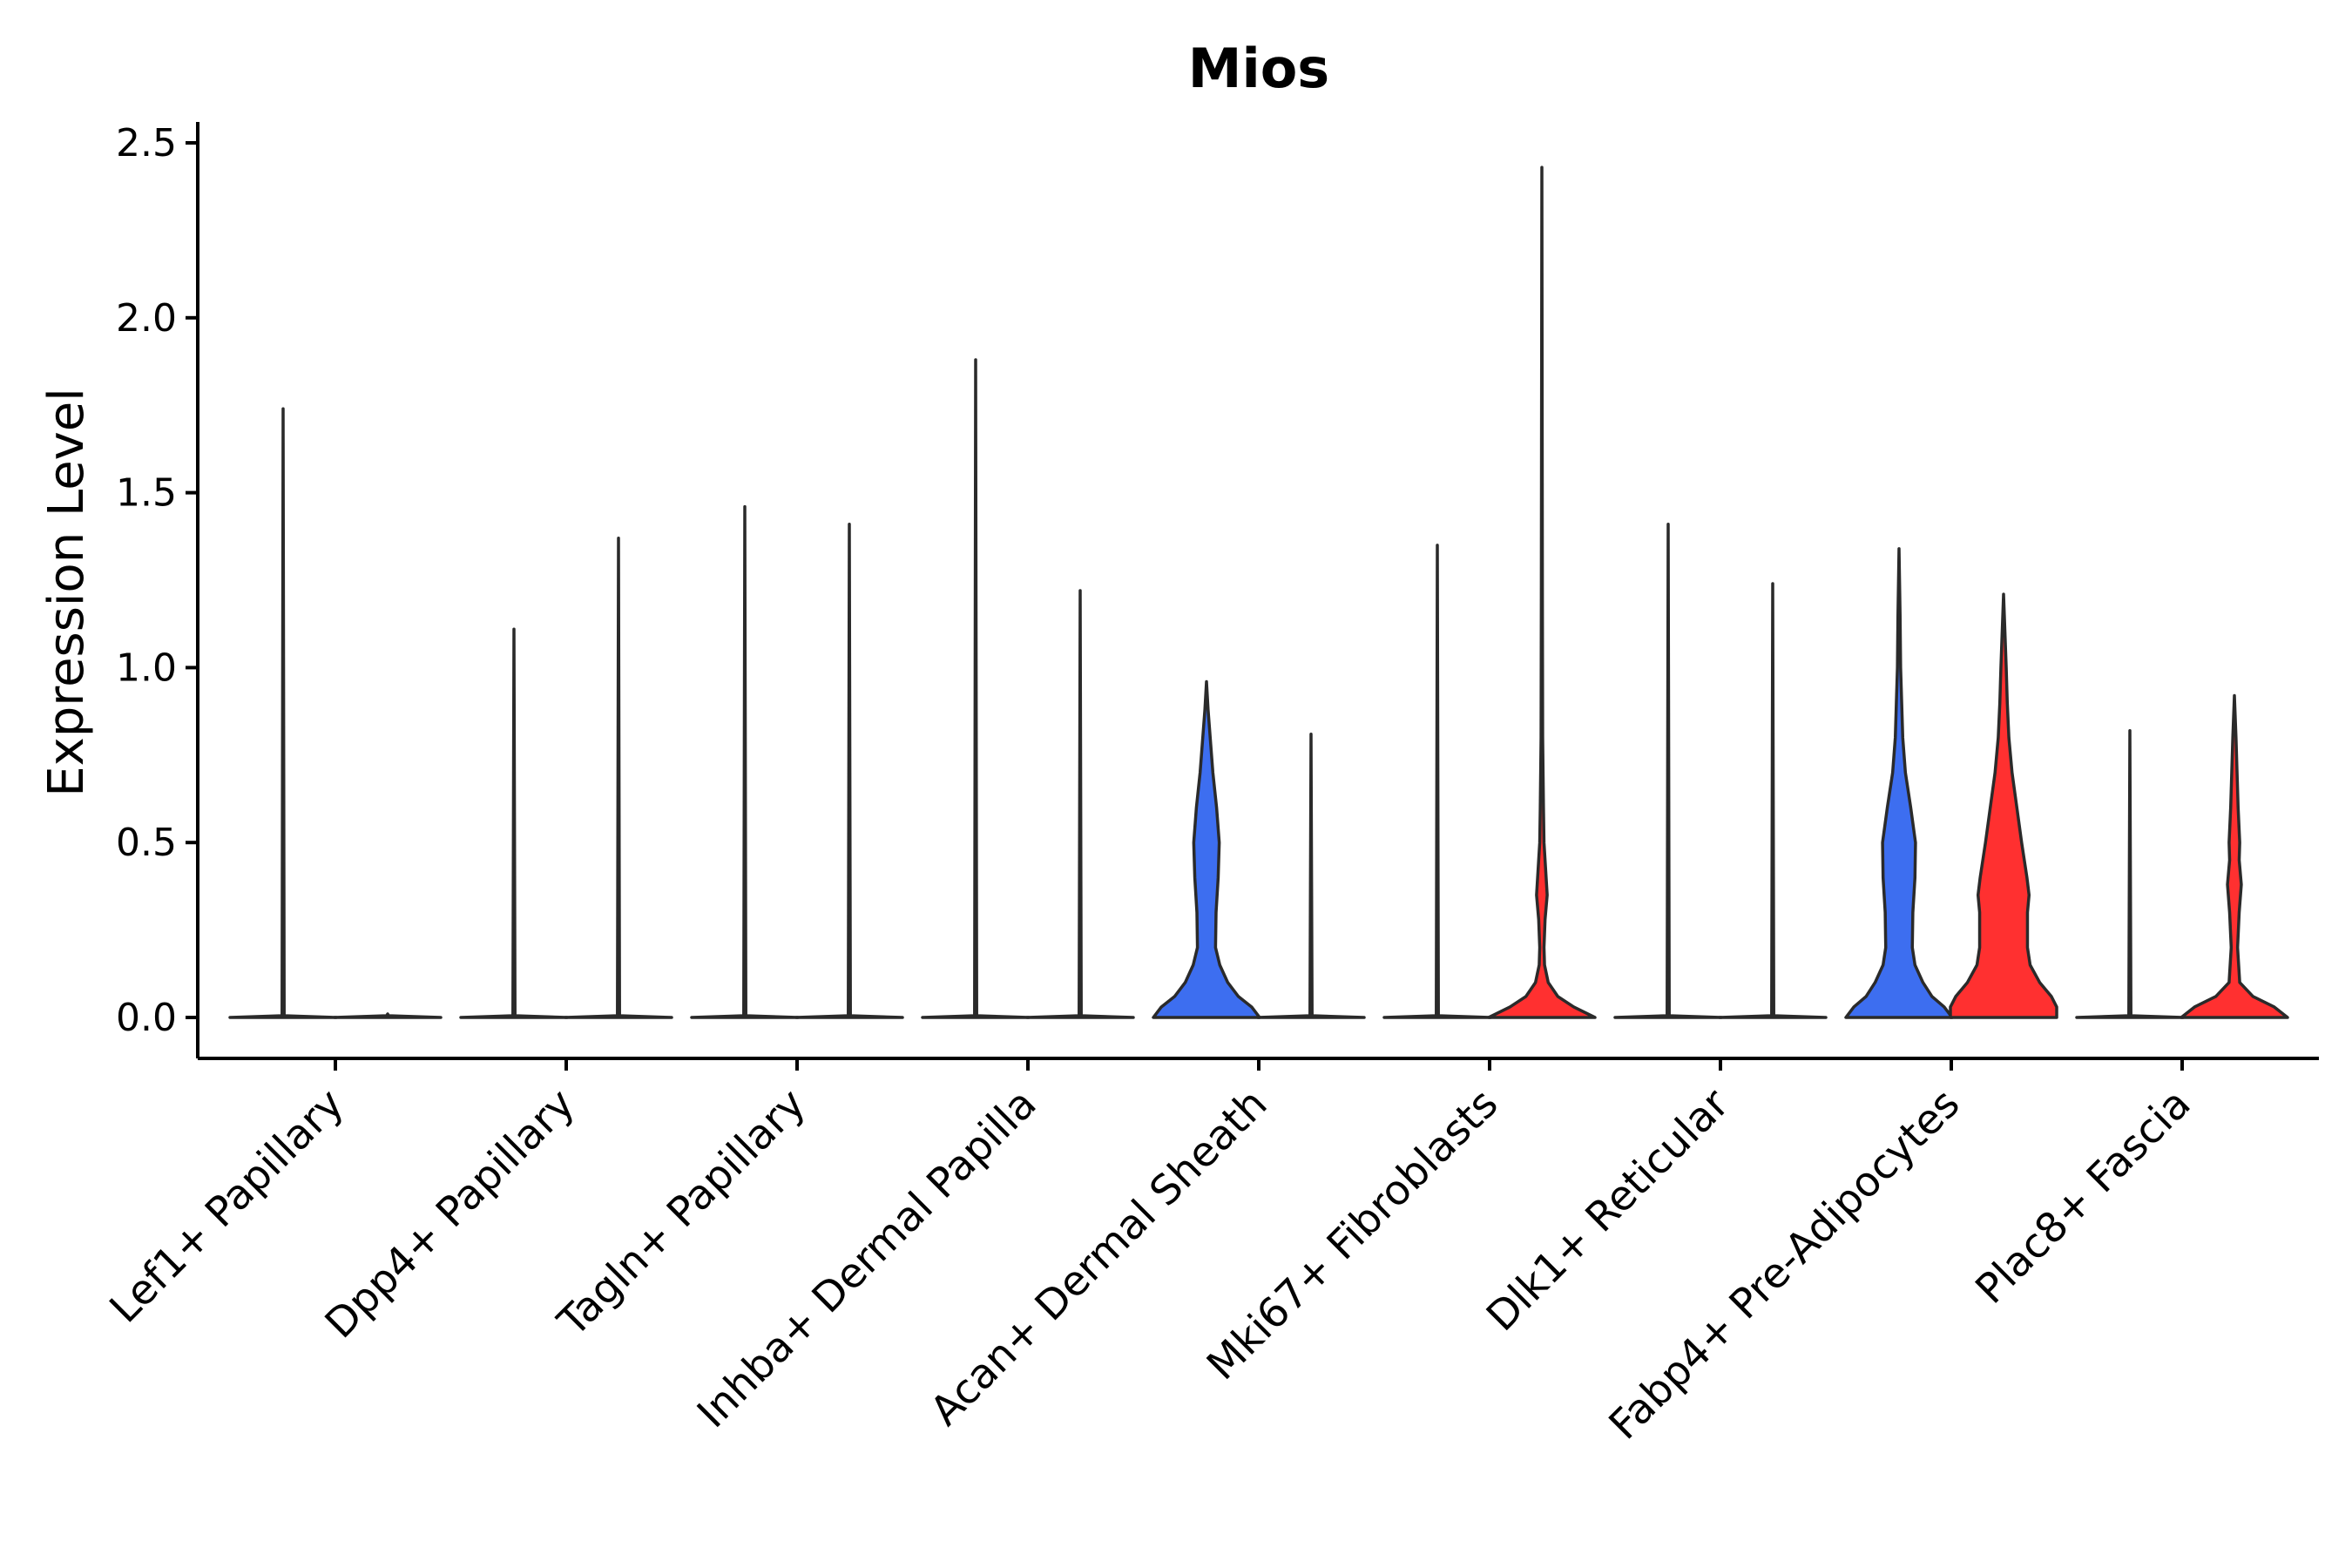 This screenshot has width=2352, height=1568. Describe the element at coordinates (1608, 1210) in the screenshot. I see `x-tick-label: Dlk1+ Reticular` at that location.